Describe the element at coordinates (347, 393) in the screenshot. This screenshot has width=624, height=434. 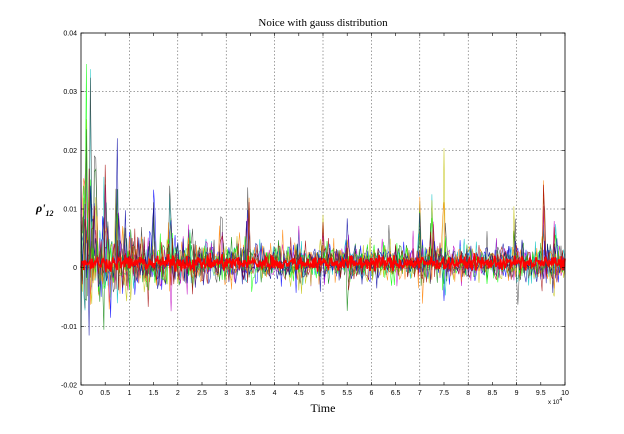
I see `x-tick-label: 5.5` at that location.